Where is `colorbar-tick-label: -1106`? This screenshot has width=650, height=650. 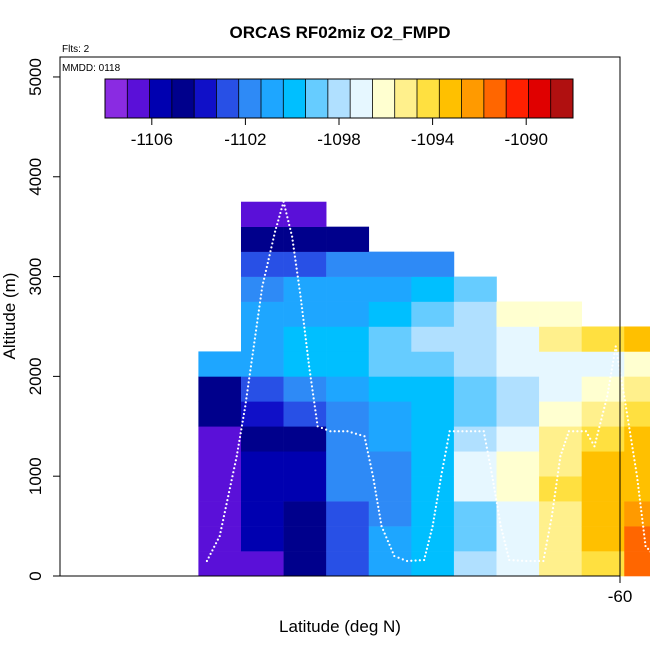 colorbar-tick-label: -1106 is located at coordinates (152, 139).